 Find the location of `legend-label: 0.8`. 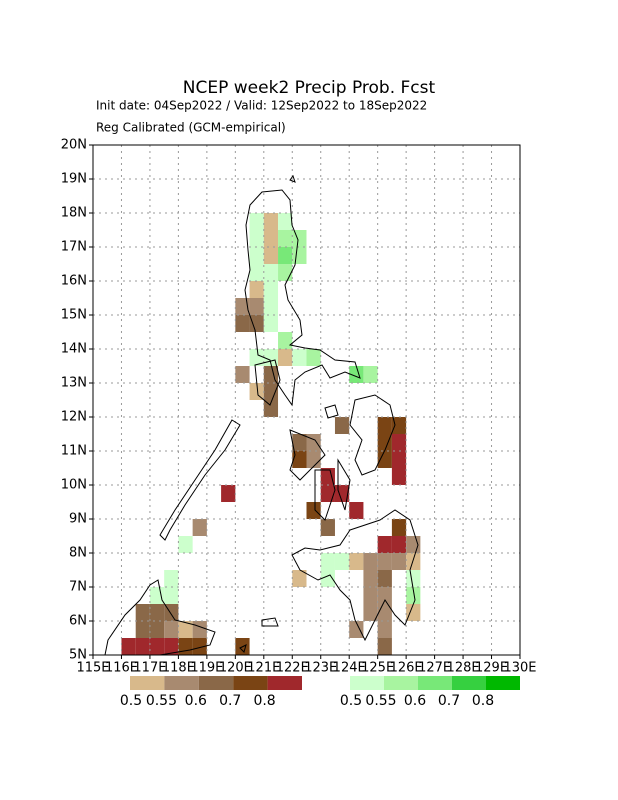

legend-label: 0.8 is located at coordinates (264, 701).